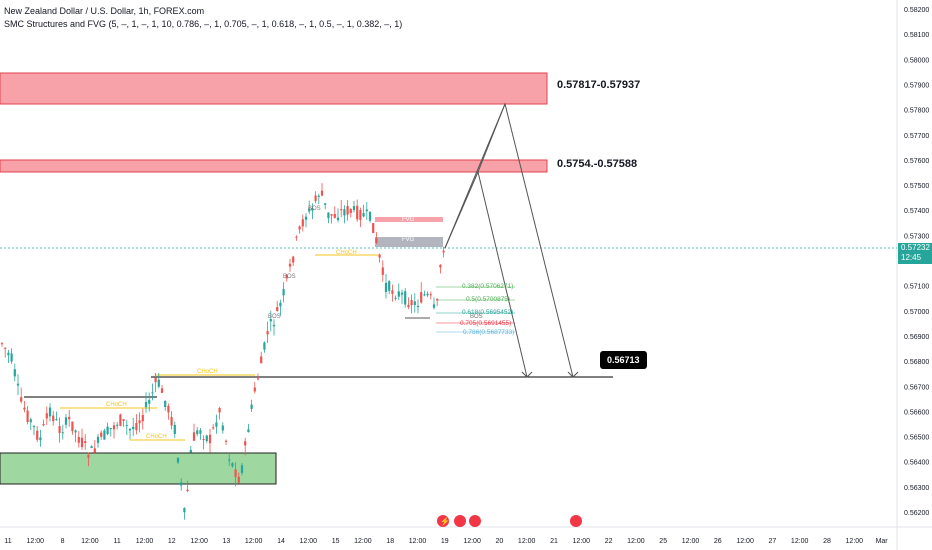 This screenshot has height=550, width=932. I want to click on supply-zone-middle, so click(274, 166).